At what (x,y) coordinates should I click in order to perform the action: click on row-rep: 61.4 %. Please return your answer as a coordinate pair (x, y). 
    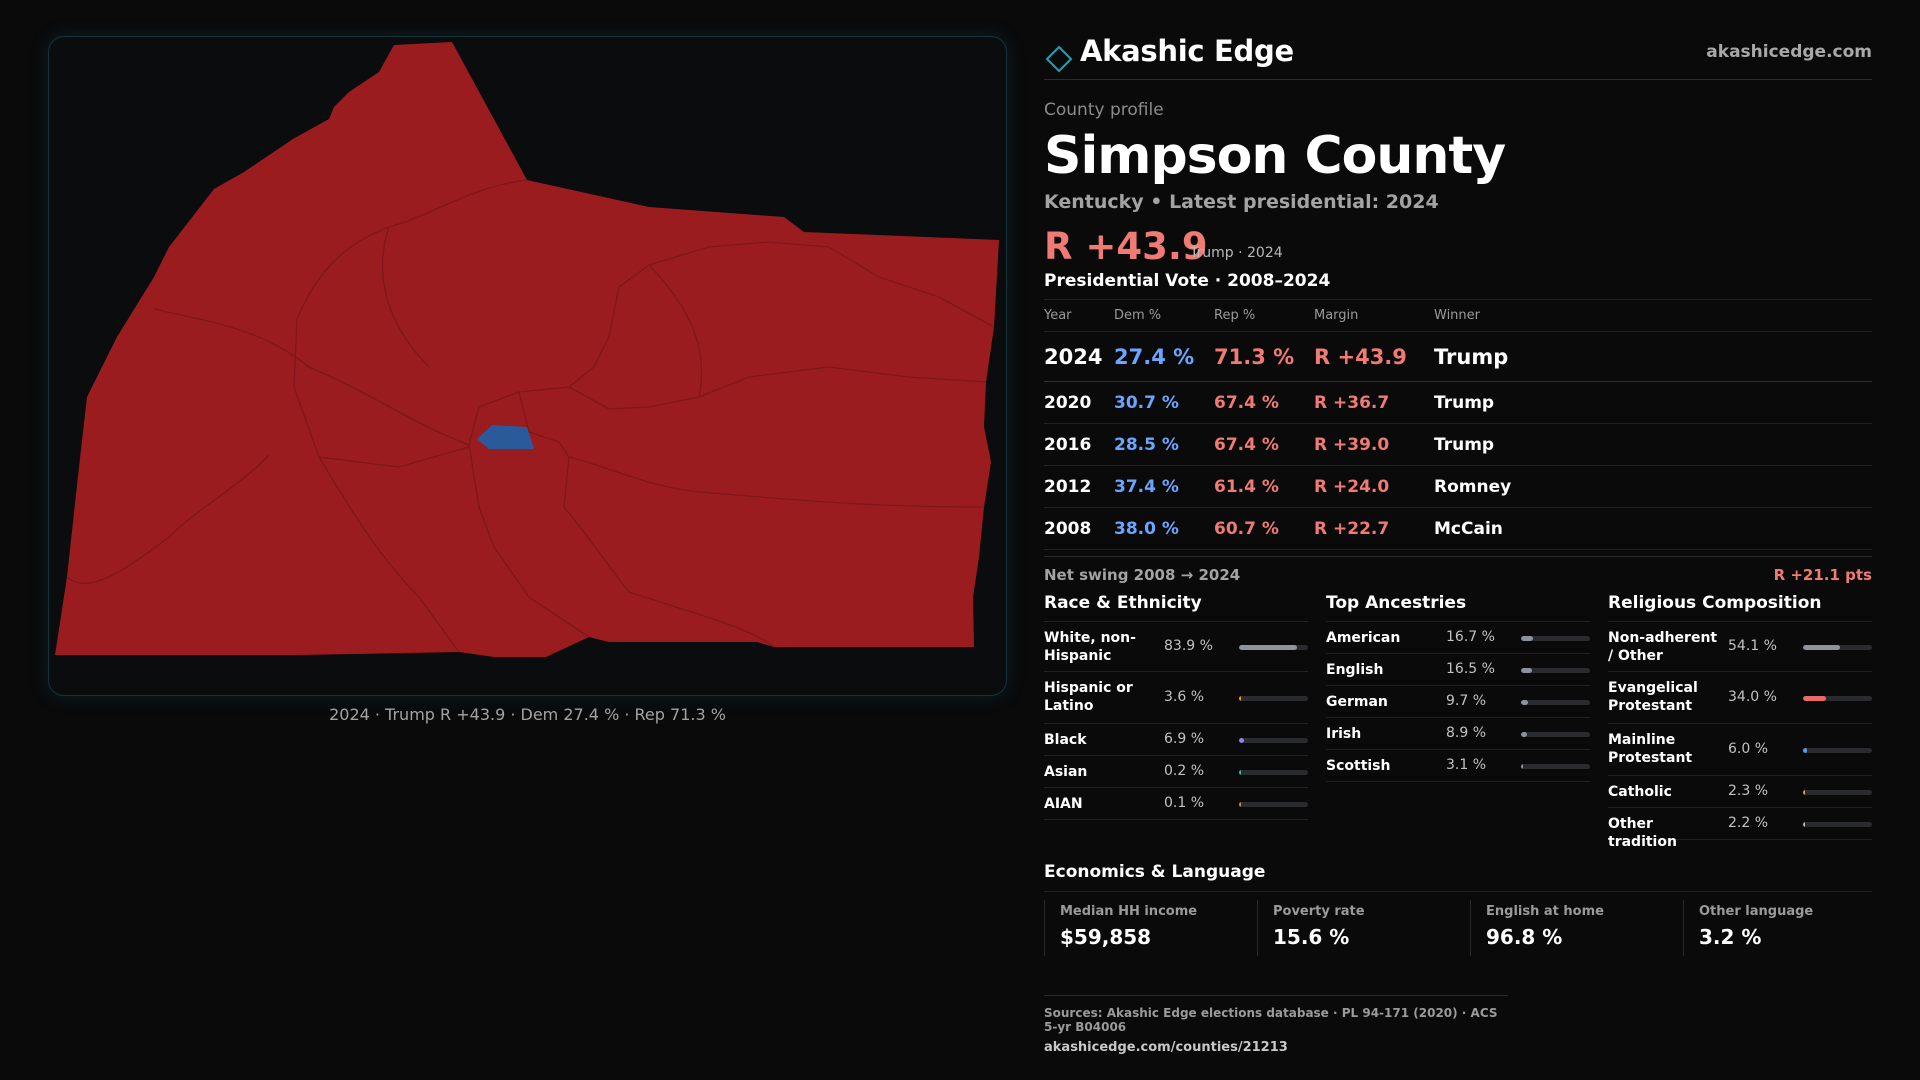
    Looking at the image, I should click on (1264, 487).